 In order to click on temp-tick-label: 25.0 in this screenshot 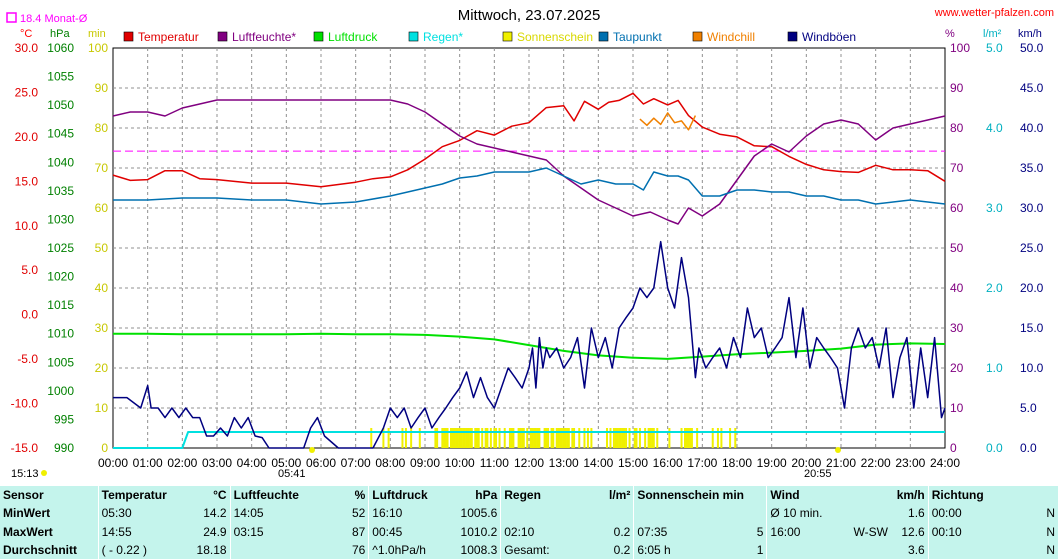, I will do `click(27, 92)`.